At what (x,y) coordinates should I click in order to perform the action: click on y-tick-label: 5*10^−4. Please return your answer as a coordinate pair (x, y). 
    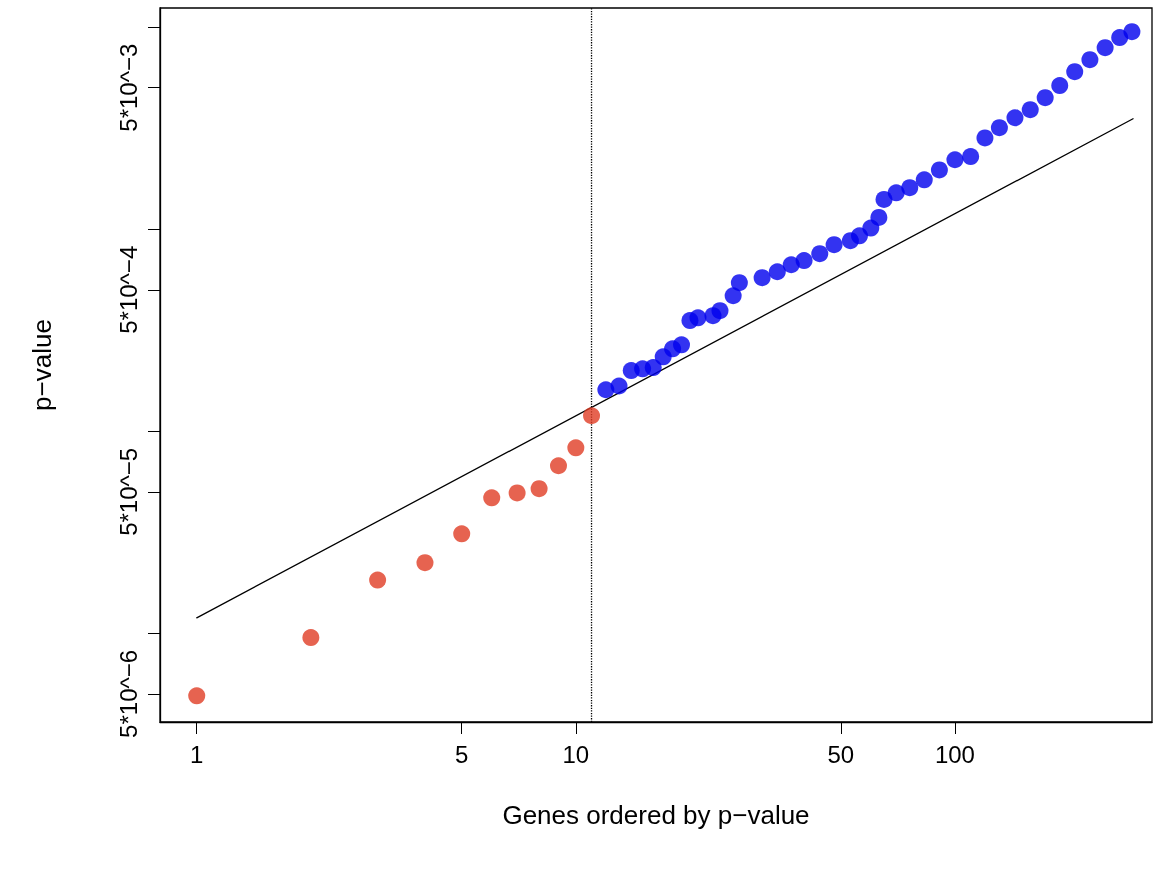
    Looking at the image, I should click on (128, 289).